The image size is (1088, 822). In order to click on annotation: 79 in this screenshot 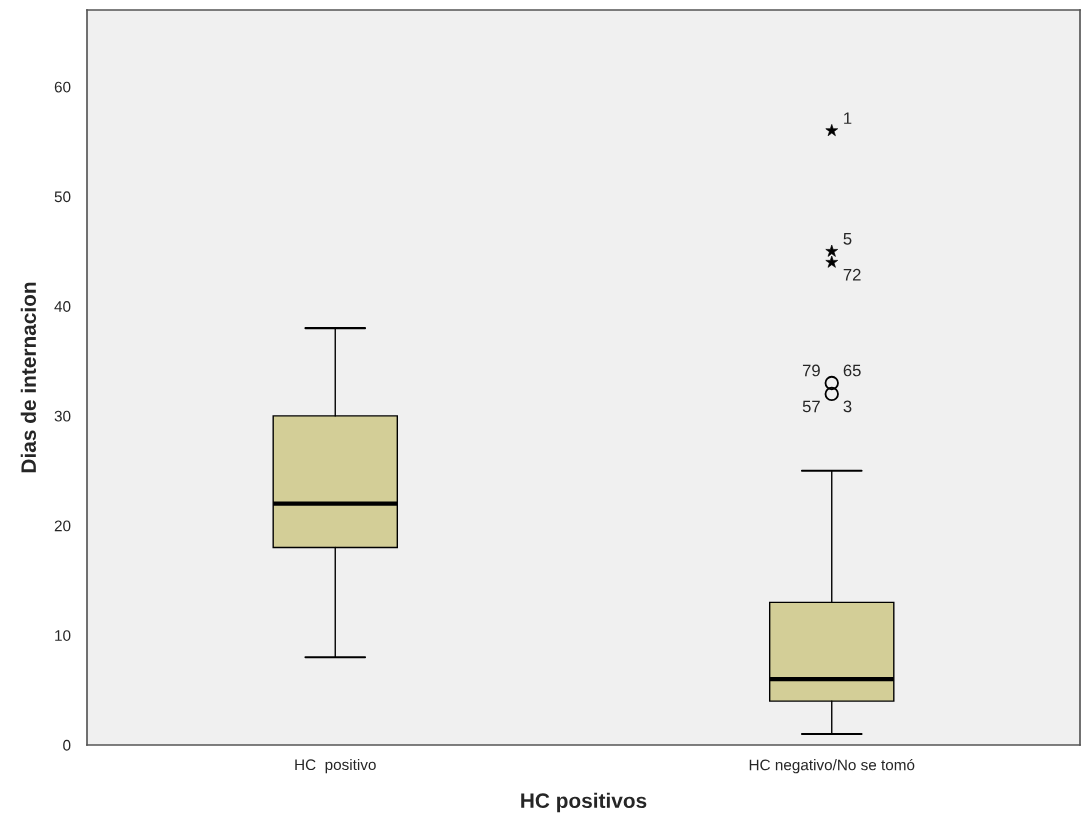, I will do `click(811, 370)`.